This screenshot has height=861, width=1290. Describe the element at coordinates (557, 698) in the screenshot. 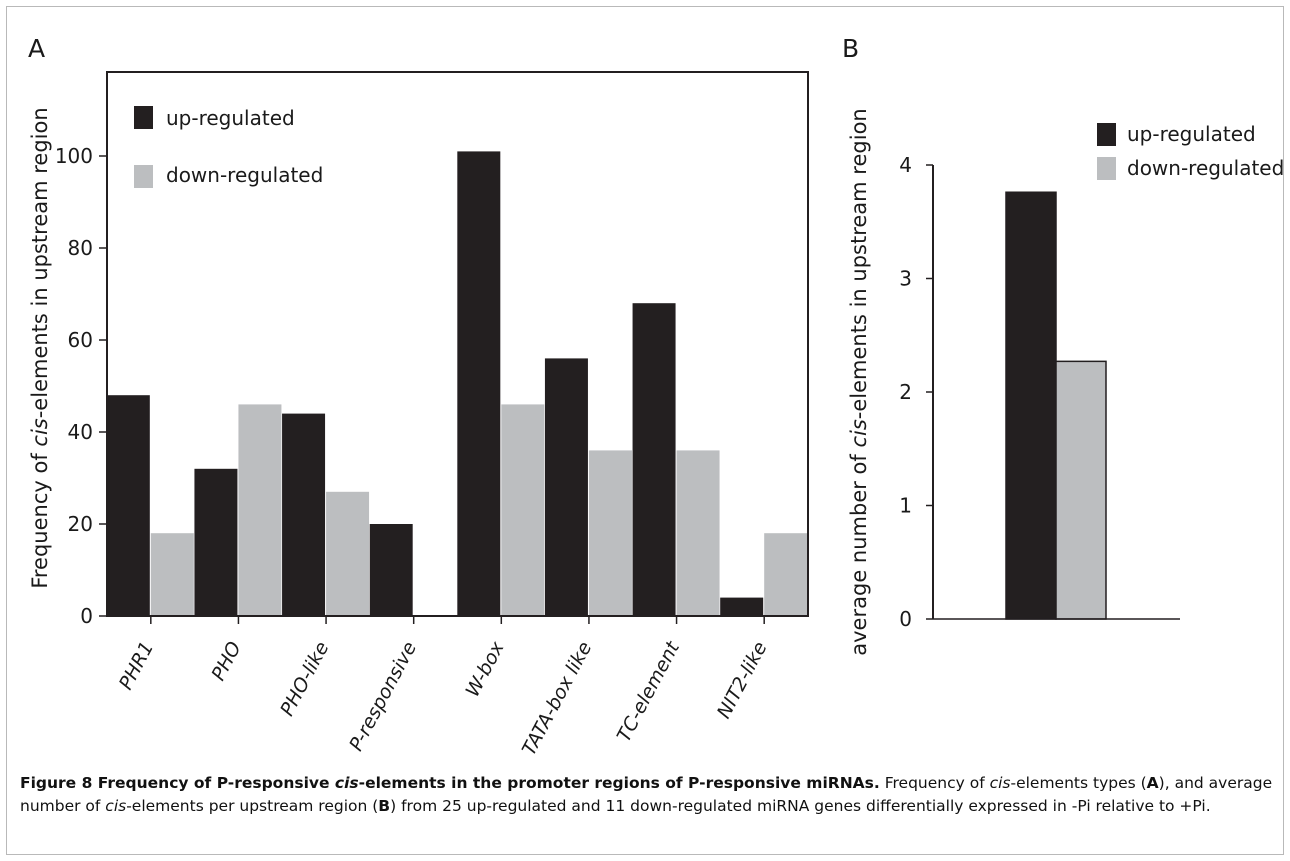

I see `x-tick-label-tata-box-like: TATA-box like` at that location.